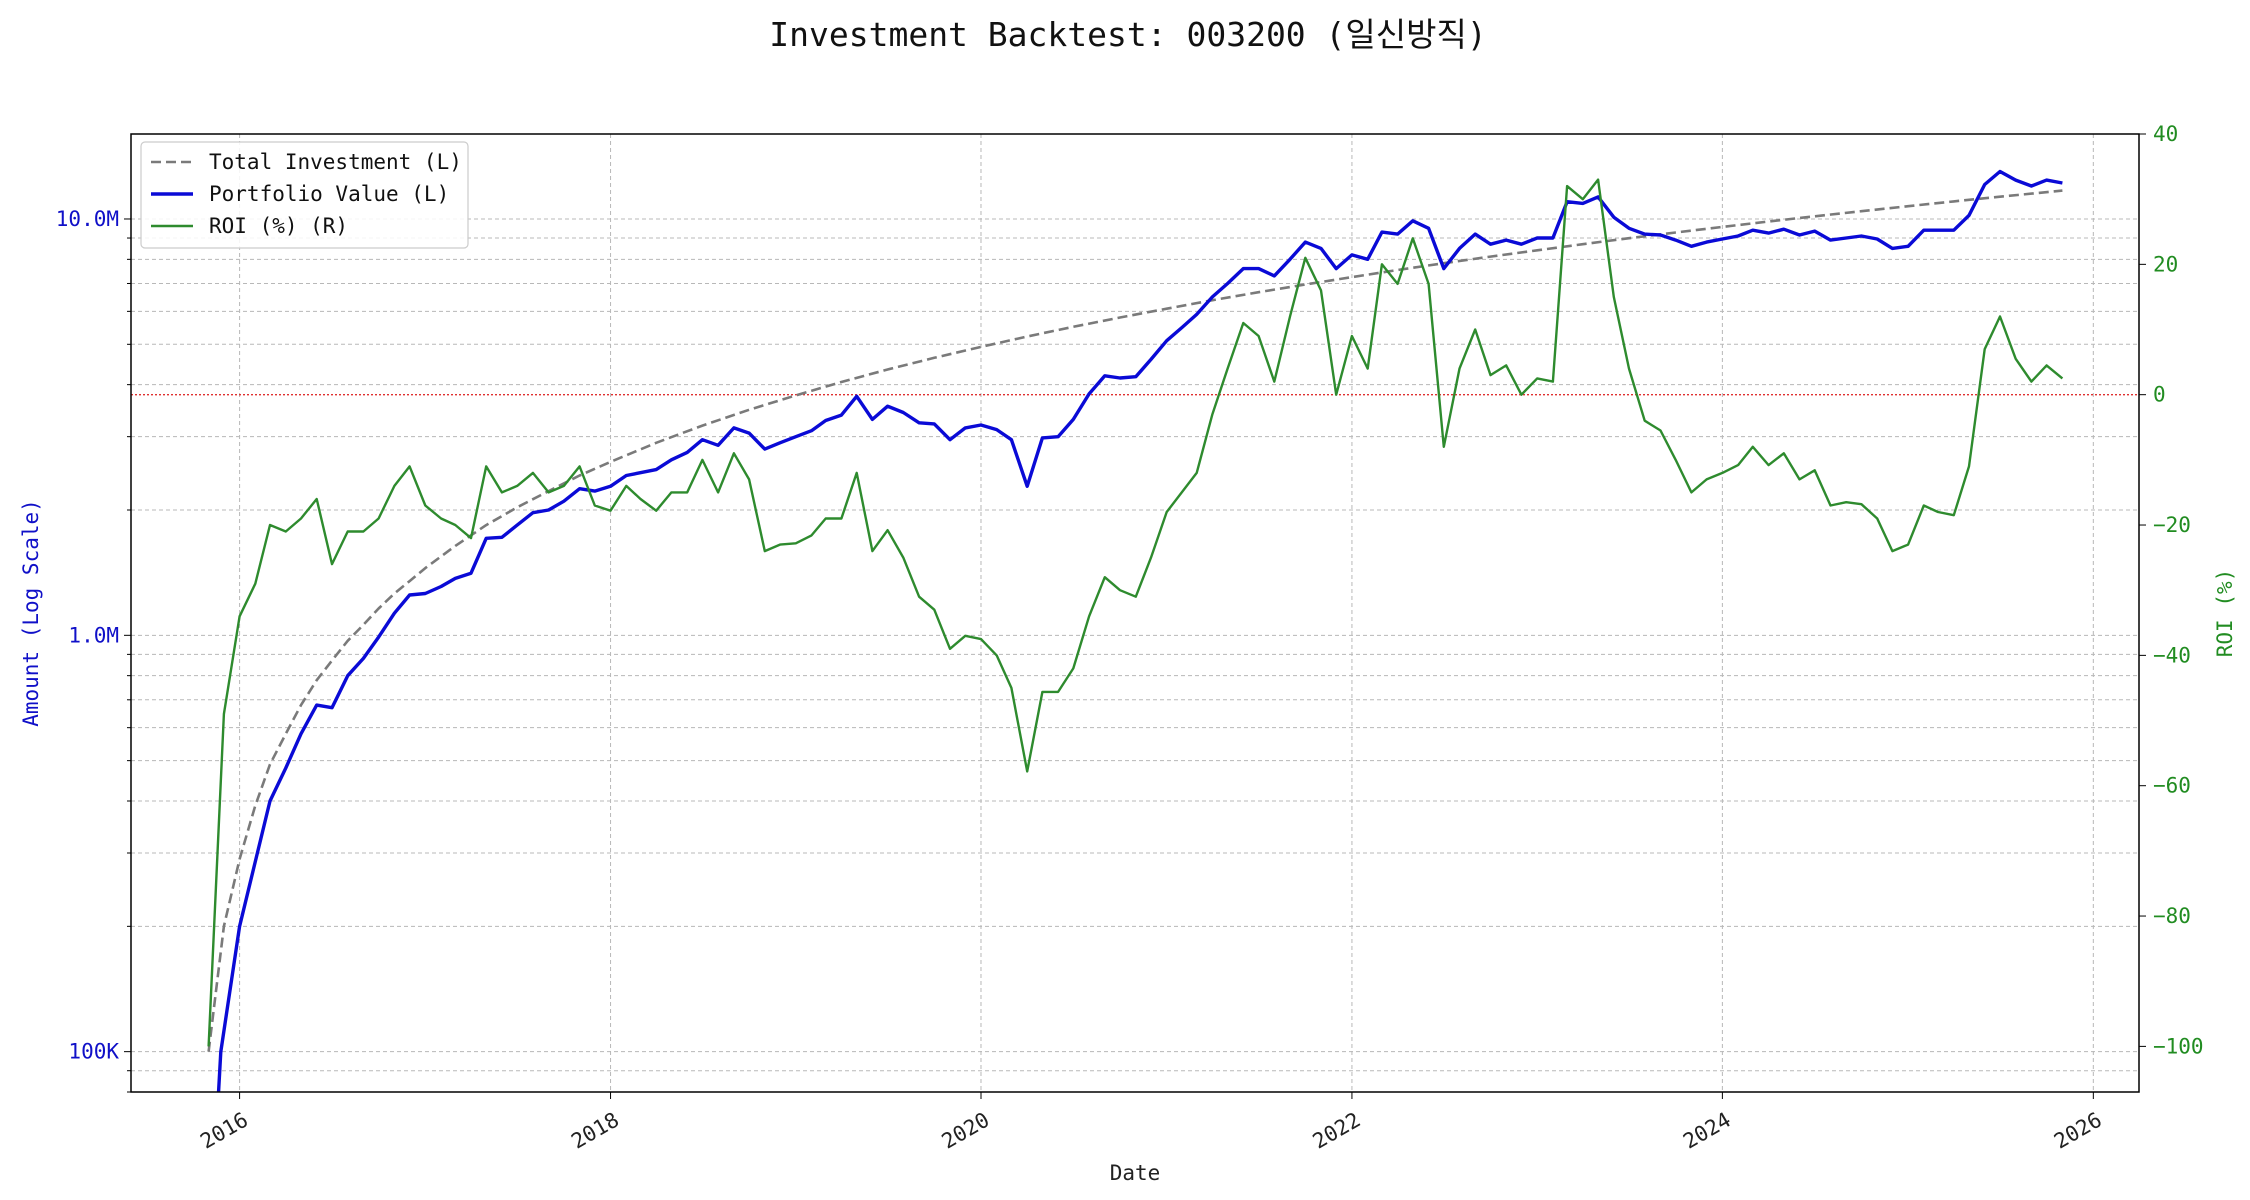 The width and height of the screenshot is (2250, 1200). Describe the element at coordinates (278, 226) in the screenshot. I see `legend-label-2: ROI (%) (R)` at that location.